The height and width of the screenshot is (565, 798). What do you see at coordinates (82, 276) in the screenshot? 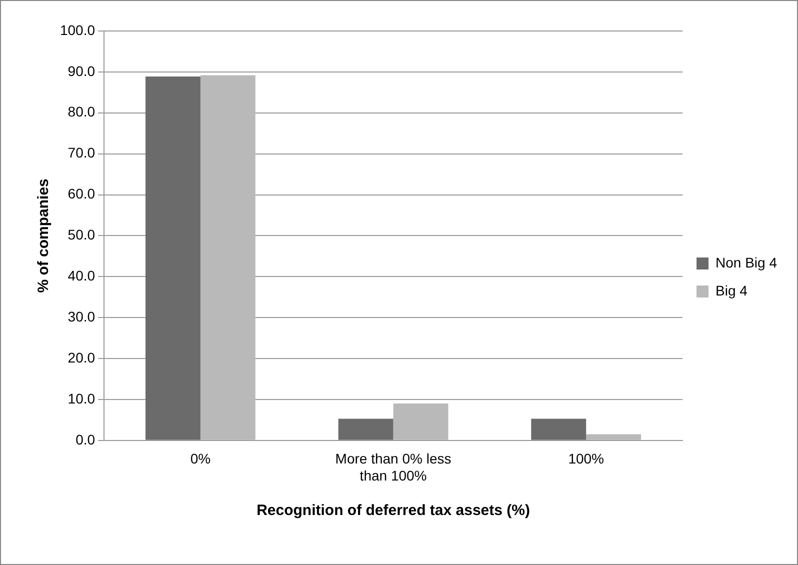
I see `y-tick-label: 40.0` at bounding box center [82, 276].